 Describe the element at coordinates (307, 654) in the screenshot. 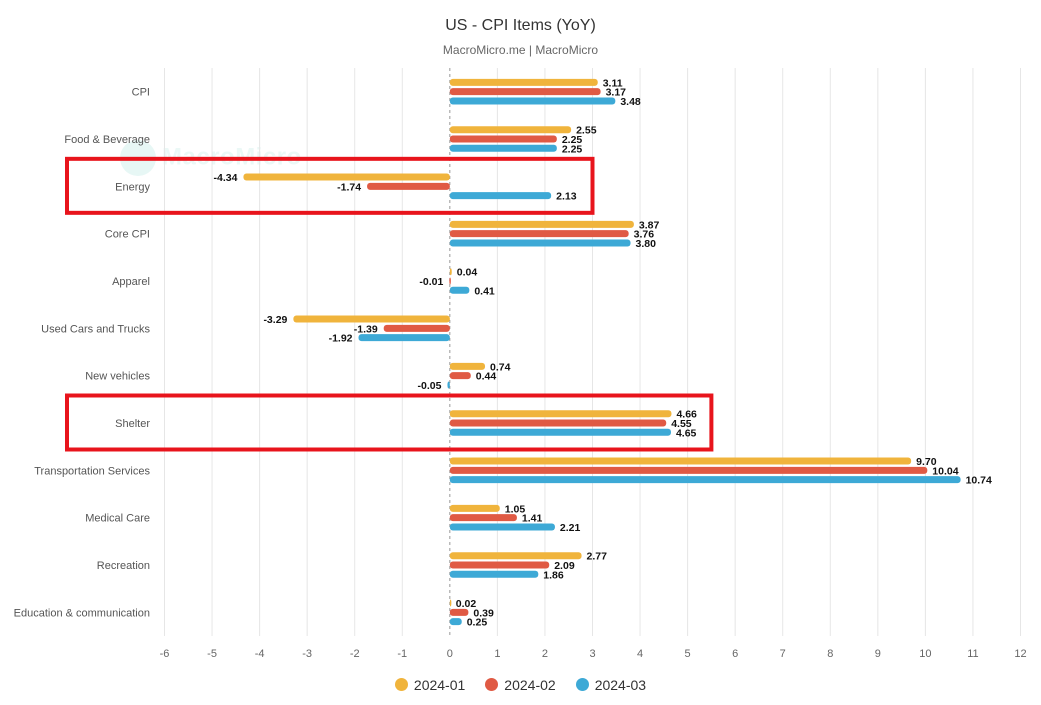

I see `x-tick-label: -3` at that location.